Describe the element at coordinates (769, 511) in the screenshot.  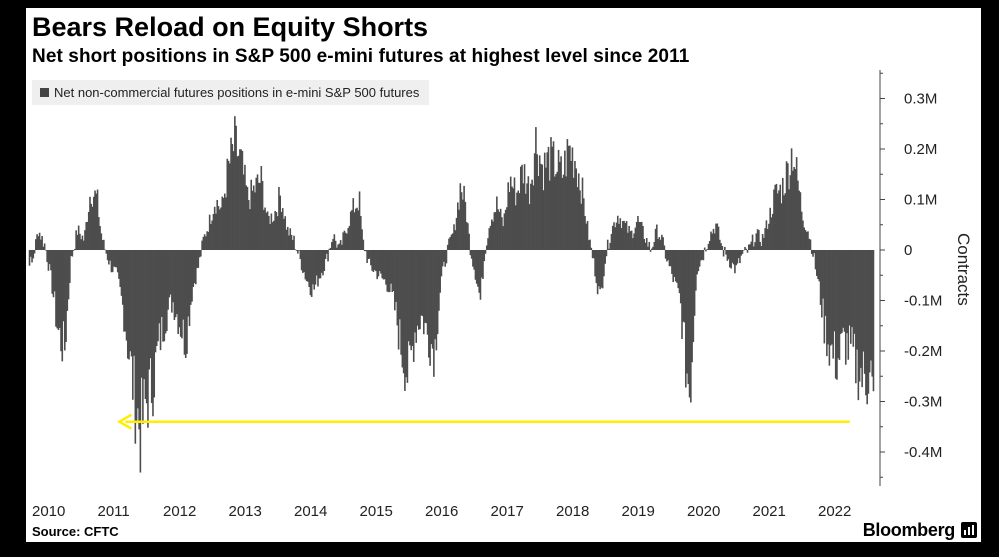
I see `x-tick-label: 2021` at that location.